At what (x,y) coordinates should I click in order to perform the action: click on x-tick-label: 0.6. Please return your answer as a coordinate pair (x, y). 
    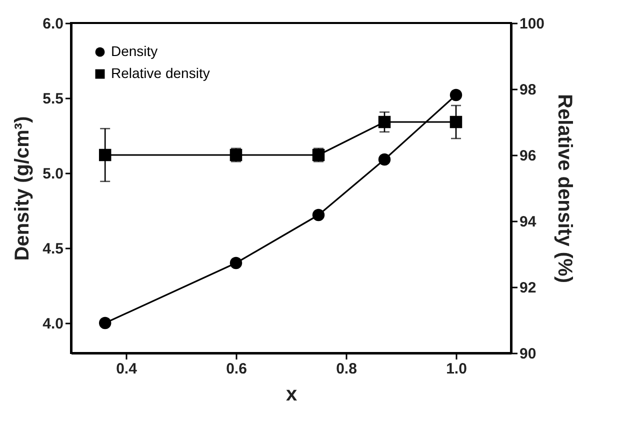
    Looking at the image, I should click on (236, 369).